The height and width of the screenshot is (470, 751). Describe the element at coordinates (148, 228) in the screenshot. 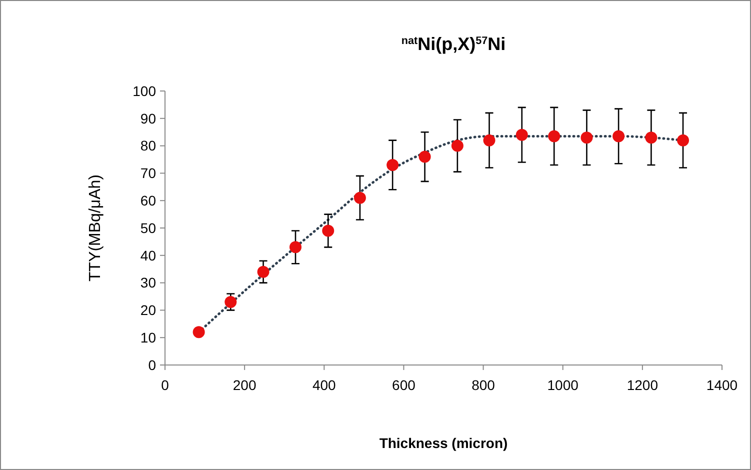

I see `y-tick-label: 50` at that location.